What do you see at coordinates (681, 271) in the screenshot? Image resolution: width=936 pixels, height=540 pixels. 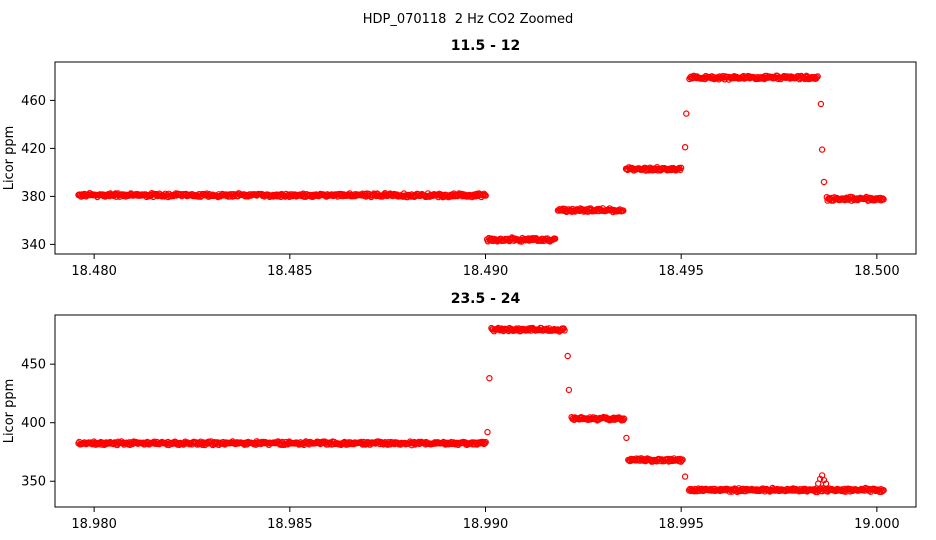 I see `x-tick-label: 18.495` at bounding box center [681, 271].